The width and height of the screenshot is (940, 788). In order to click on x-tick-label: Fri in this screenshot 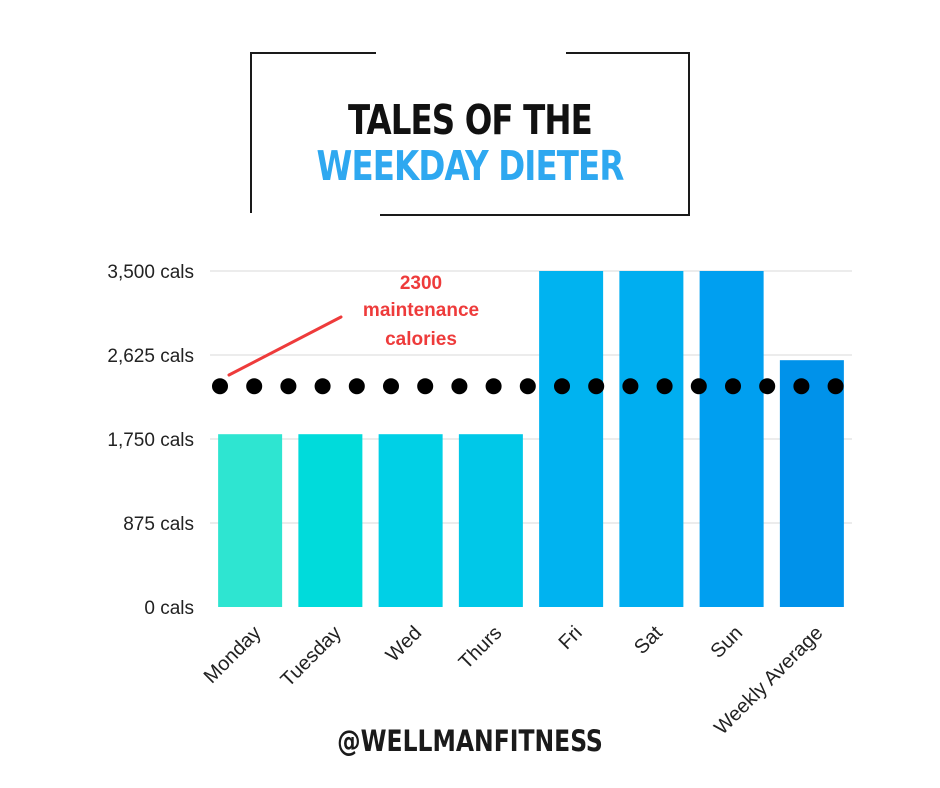, I will do `click(571, 638)`.